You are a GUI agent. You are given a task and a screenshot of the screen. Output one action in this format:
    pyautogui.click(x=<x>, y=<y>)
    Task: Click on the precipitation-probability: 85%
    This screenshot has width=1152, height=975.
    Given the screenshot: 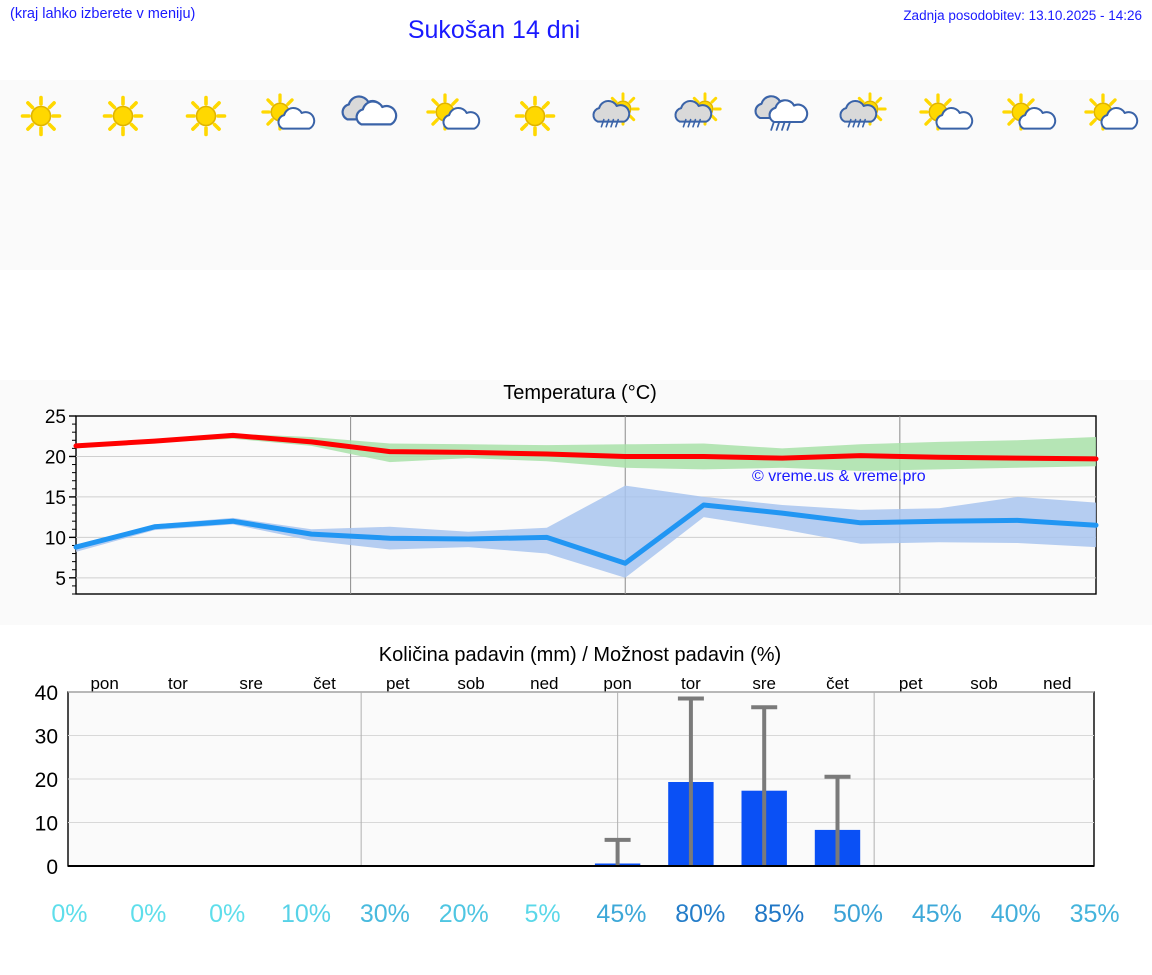 What is the action you would take?
    pyautogui.click(x=779, y=914)
    